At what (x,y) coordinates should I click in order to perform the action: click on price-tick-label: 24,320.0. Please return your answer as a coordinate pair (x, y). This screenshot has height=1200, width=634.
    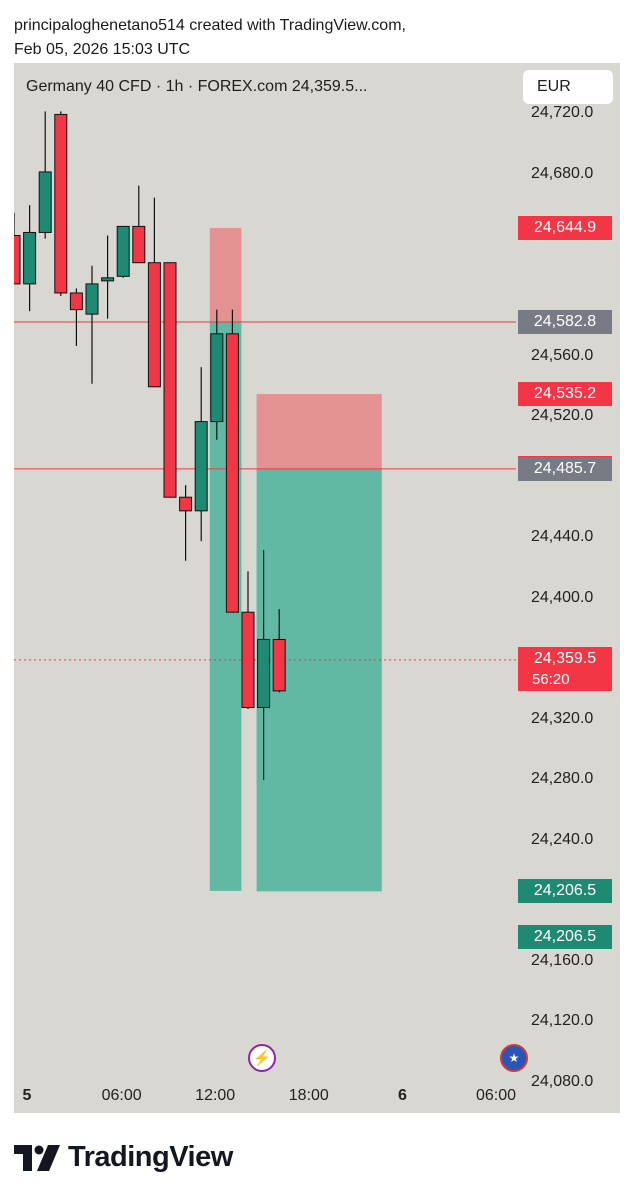
    Looking at the image, I should click on (562, 718).